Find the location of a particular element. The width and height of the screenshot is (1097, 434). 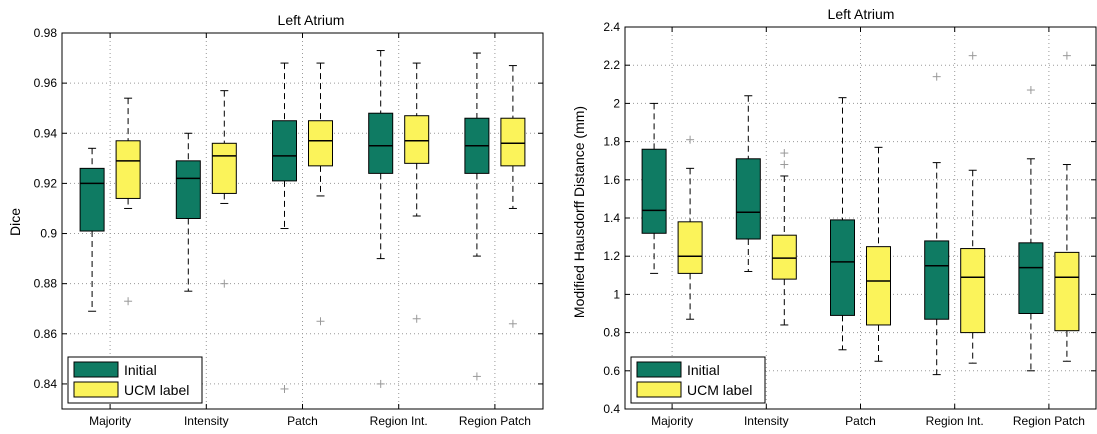

hausdorff-ytick-label-6: 1.6 is located at coordinates (611, 180).